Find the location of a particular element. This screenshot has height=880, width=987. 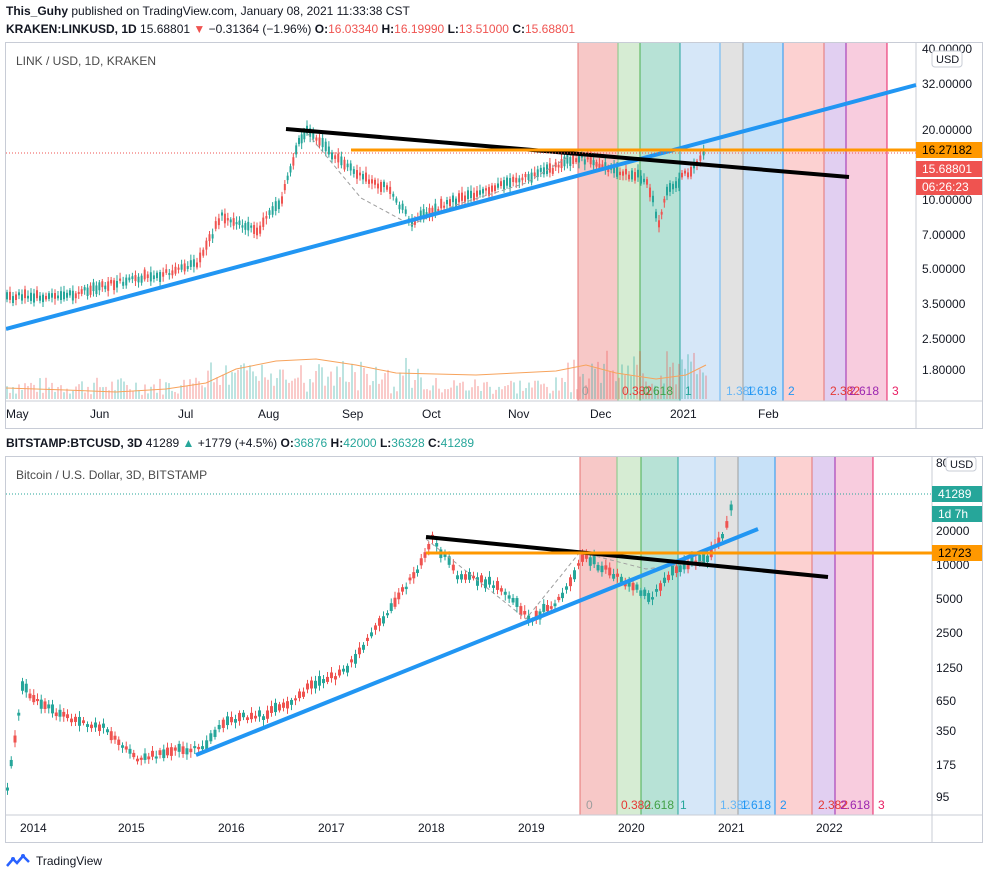

chart2-blue-trendline is located at coordinates (477, 642).